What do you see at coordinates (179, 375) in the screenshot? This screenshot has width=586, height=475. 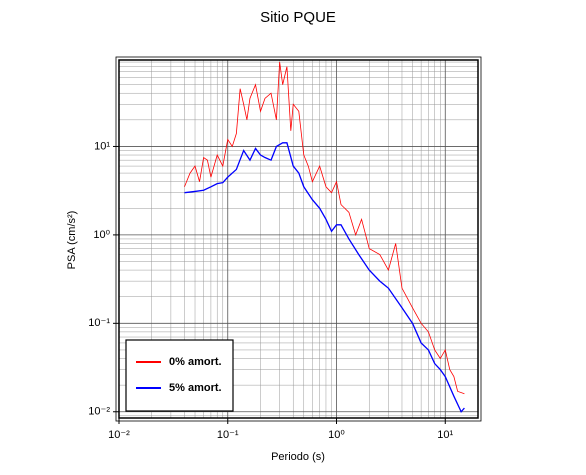 I see `legend-box` at bounding box center [179, 375].